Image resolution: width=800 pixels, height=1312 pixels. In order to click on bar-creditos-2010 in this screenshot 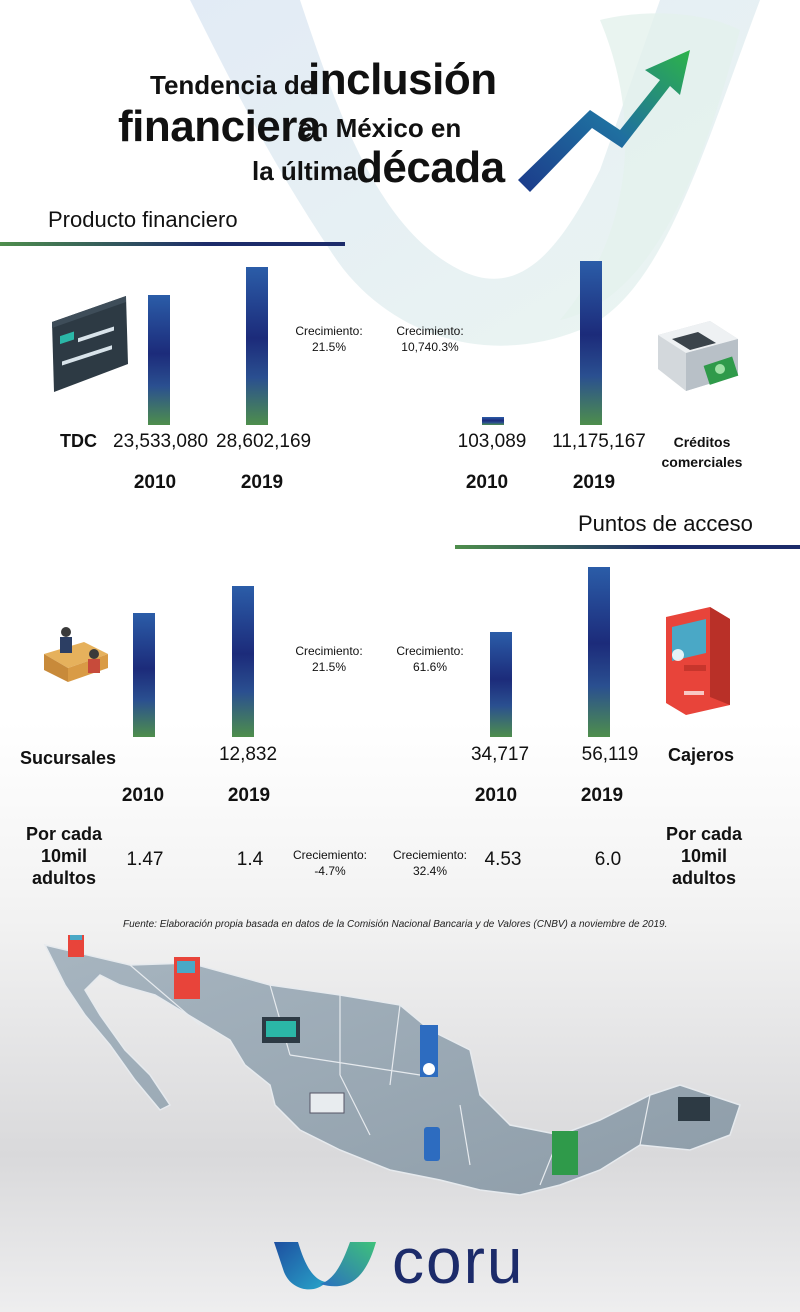, I will do `click(493, 421)`.